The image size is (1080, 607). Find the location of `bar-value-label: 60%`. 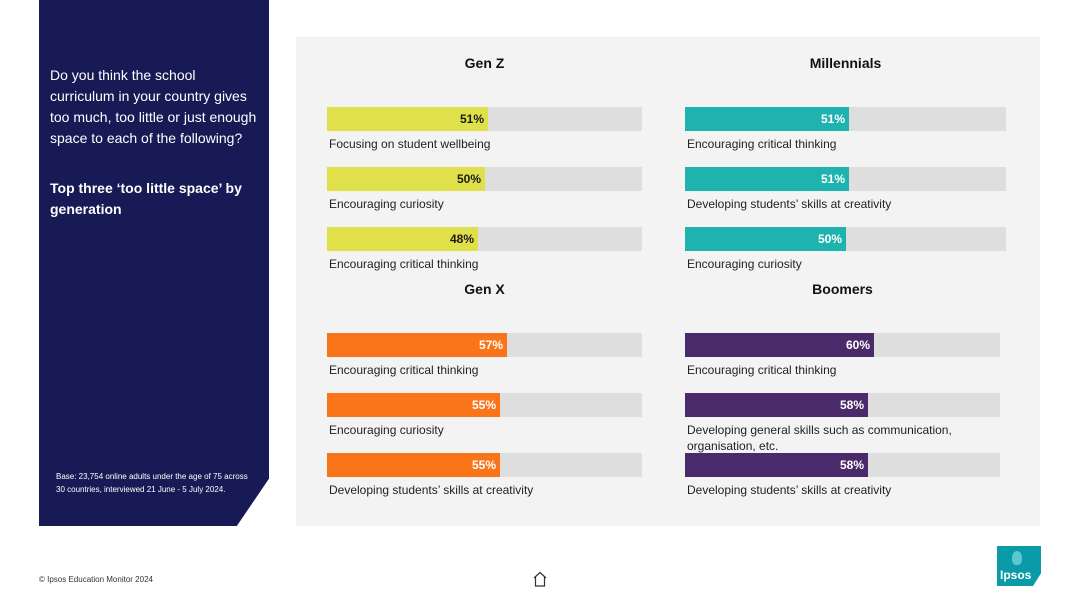

bar-value-label: 60% is located at coordinates (857, 345).